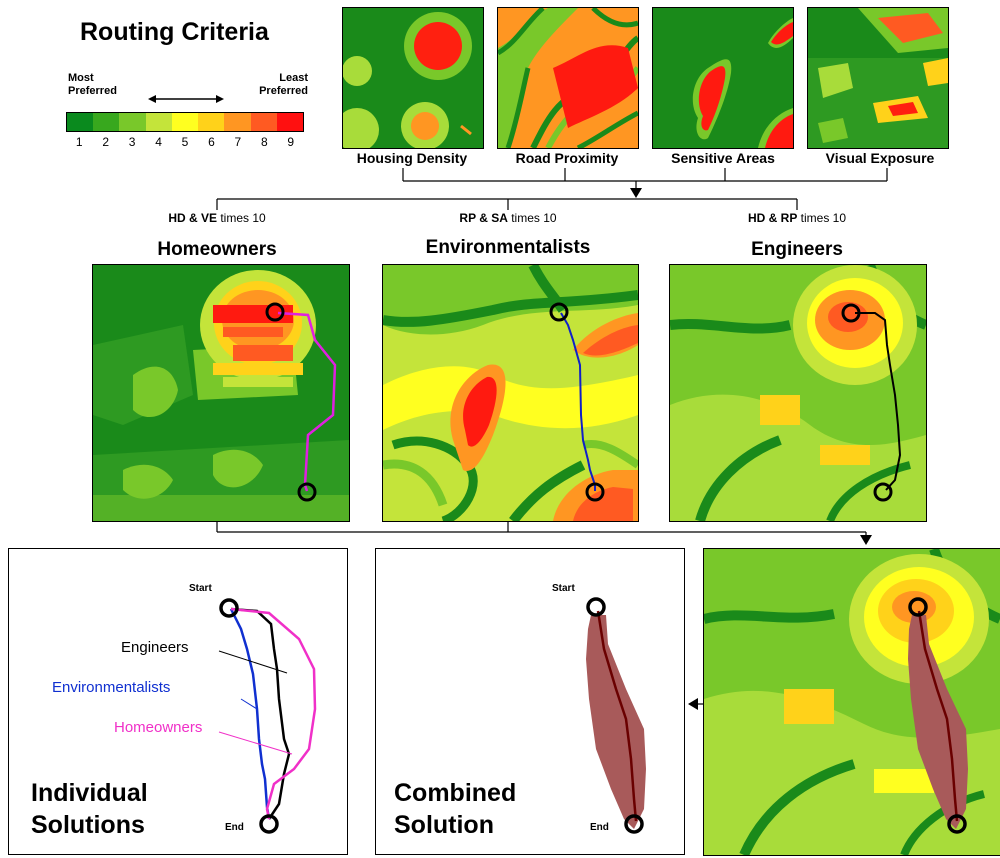 This screenshot has height=858, width=1000. I want to click on housing-density-map, so click(413, 78).